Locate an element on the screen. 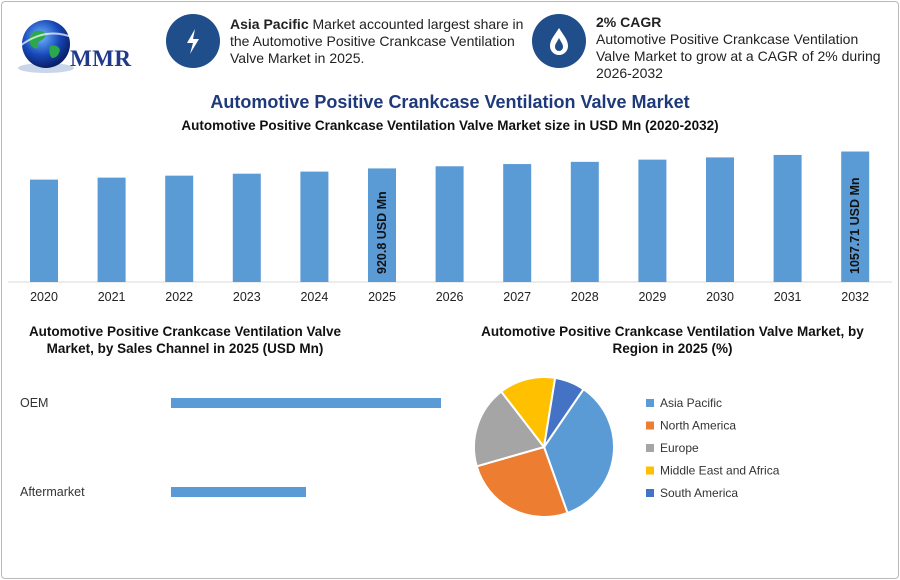 This screenshot has height=580, width=900. bar-2031 is located at coordinates (787, 218).